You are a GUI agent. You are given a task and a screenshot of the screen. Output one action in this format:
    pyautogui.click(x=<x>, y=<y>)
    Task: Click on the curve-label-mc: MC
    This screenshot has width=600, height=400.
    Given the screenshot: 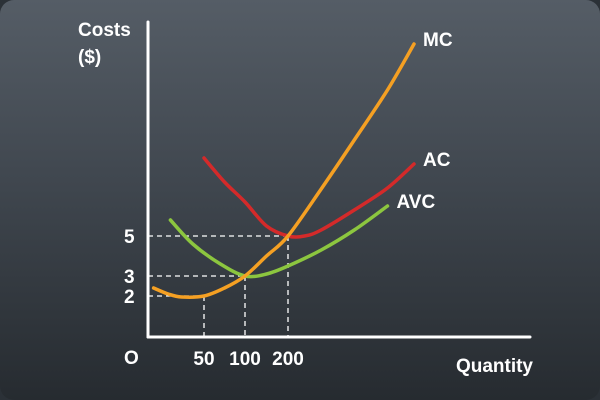 What is the action you would take?
    pyautogui.click(x=438, y=40)
    